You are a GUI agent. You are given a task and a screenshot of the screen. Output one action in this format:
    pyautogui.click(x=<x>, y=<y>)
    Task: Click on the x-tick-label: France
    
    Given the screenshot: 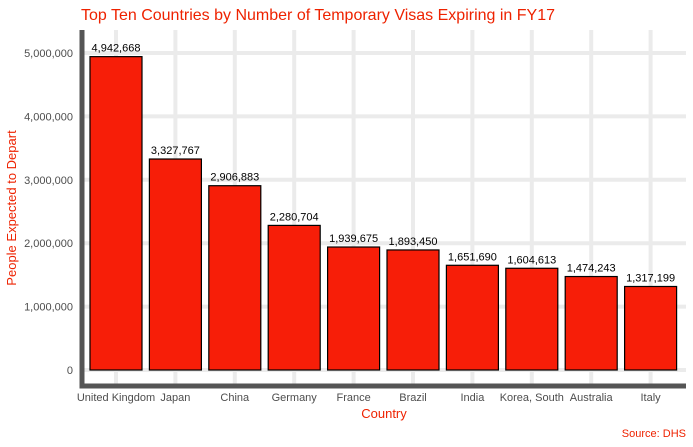 What is the action you would take?
    pyautogui.click(x=353, y=398)
    